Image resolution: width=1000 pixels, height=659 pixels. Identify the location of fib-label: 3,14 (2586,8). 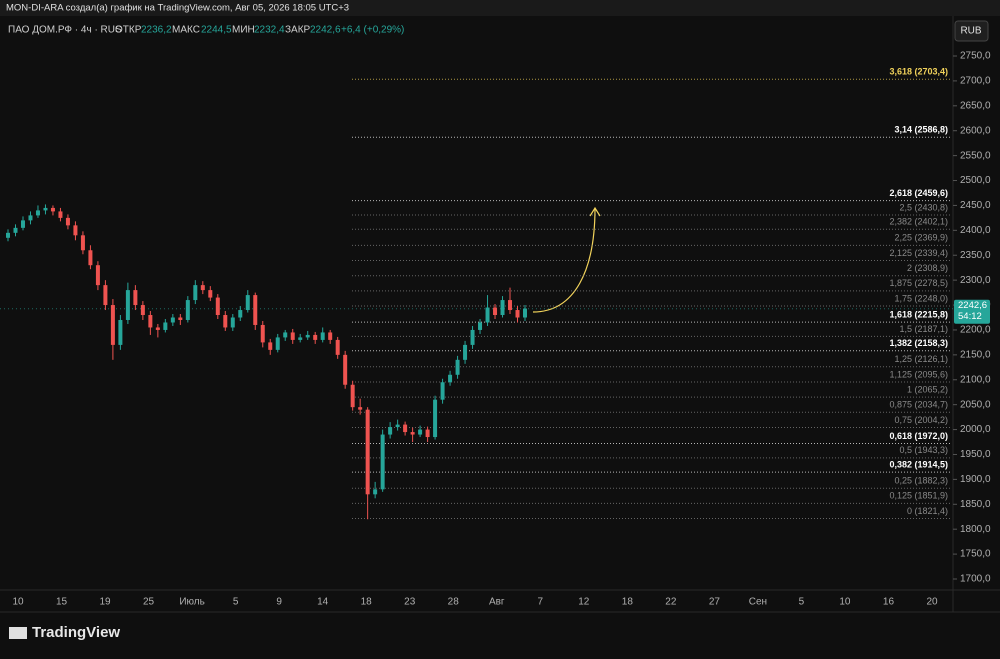
(921, 130).